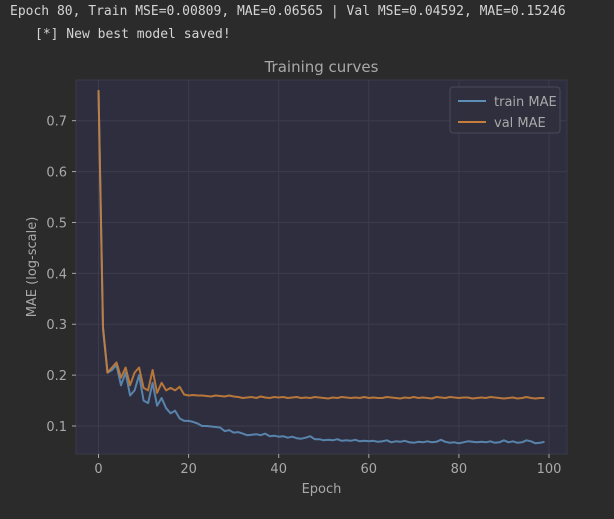  Describe the element at coordinates (459, 469) in the screenshot. I see `x-tick-label: 80` at that location.